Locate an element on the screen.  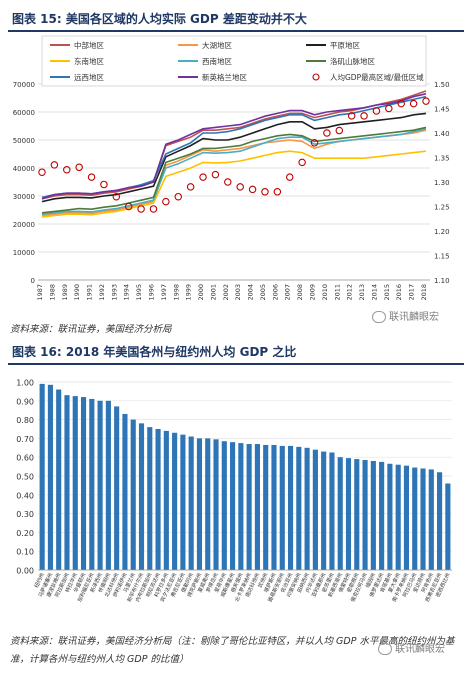
legend-label: 东南地区 is located at coordinates (89, 61).